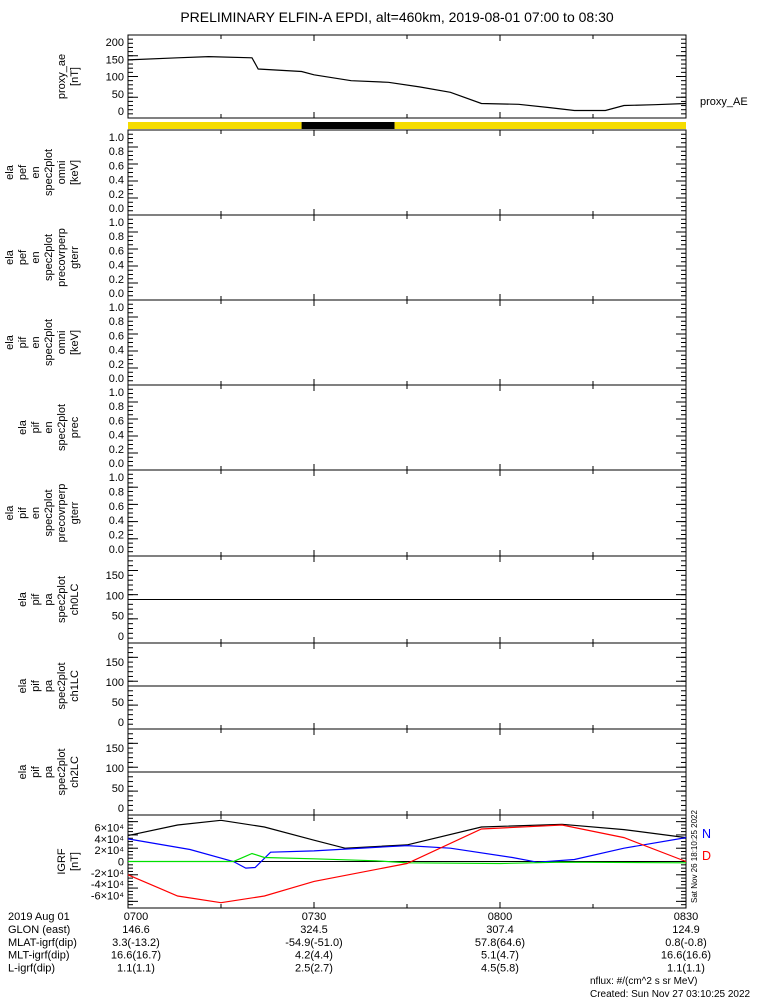 The width and height of the screenshot is (775, 1005). Describe the element at coordinates (670, 994) in the screenshot. I see `created-note: Created: Sun Nov 27 03:10:25 2022` at that location.